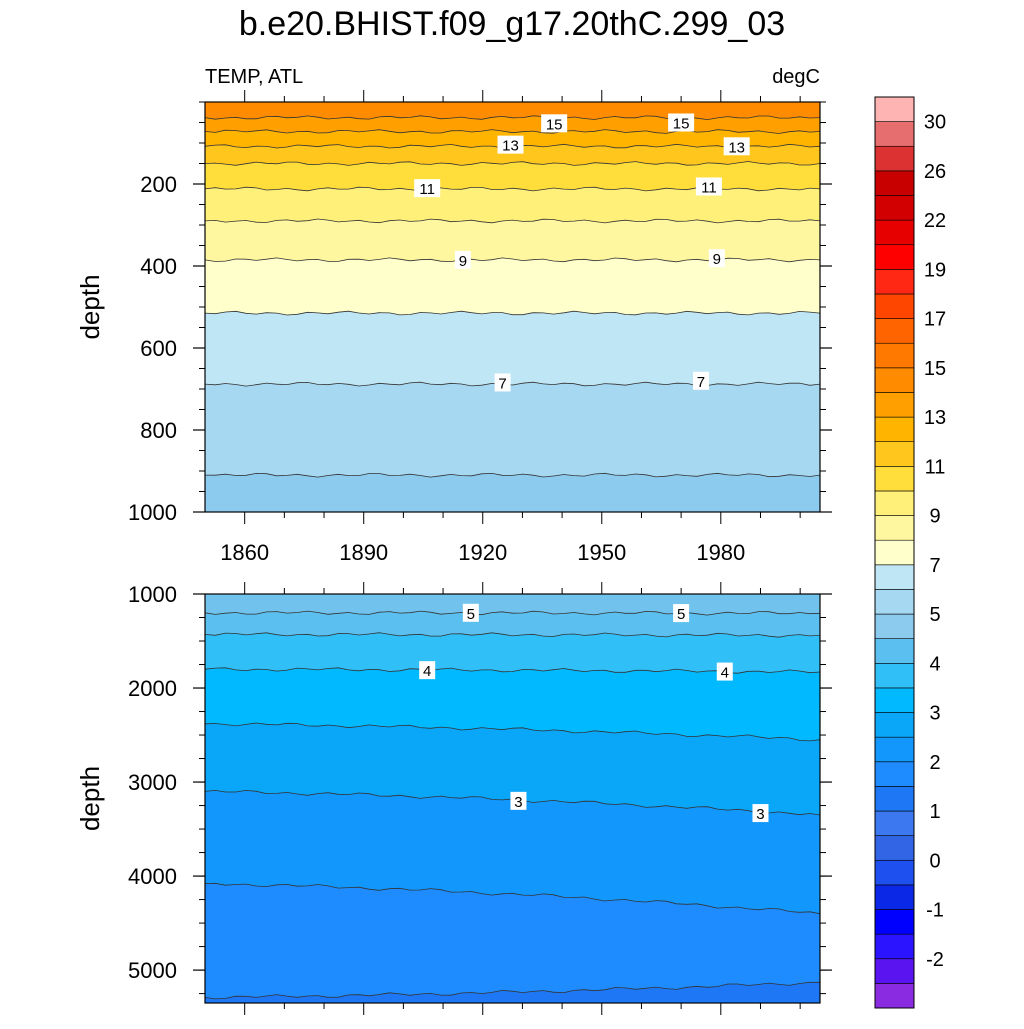 This screenshot has width=1024, height=1029. I want to click on colorbar-label: 30, so click(935, 123).